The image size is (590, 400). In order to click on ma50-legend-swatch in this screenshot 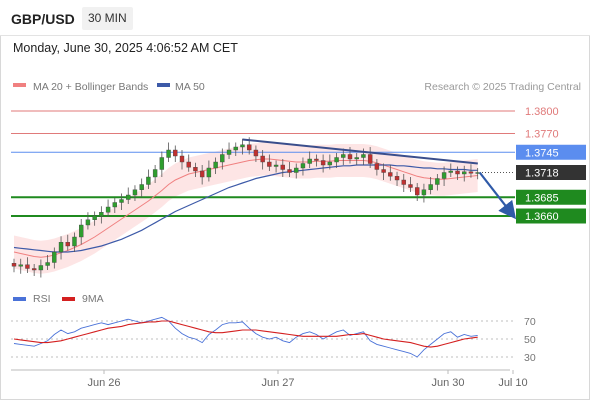, I will do `click(163, 85)`.